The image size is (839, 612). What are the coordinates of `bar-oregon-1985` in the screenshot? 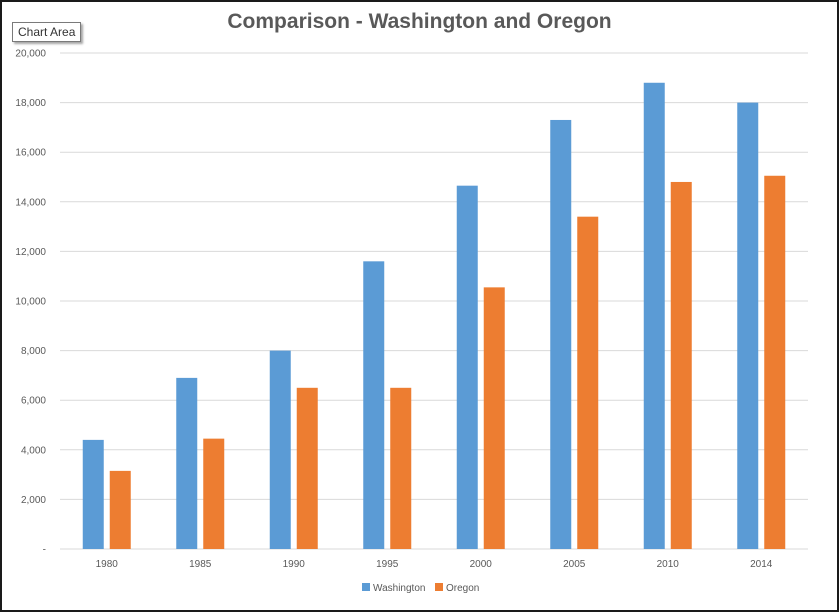 It's located at (214, 493).